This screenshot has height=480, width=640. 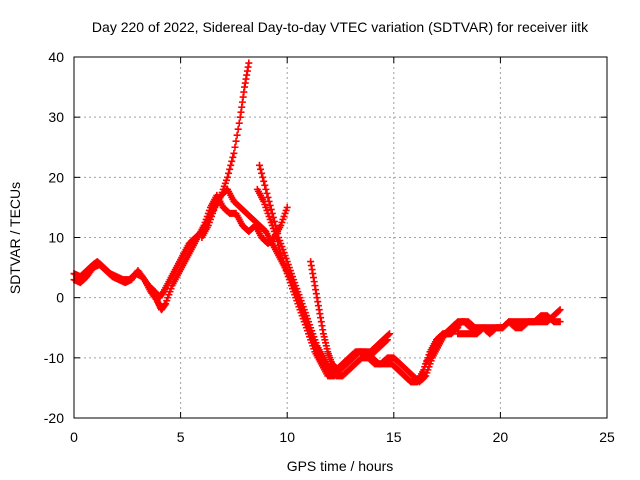 What do you see at coordinates (394, 437) in the screenshot?
I see `x-tick-label: 15` at bounding box center [394, 437].